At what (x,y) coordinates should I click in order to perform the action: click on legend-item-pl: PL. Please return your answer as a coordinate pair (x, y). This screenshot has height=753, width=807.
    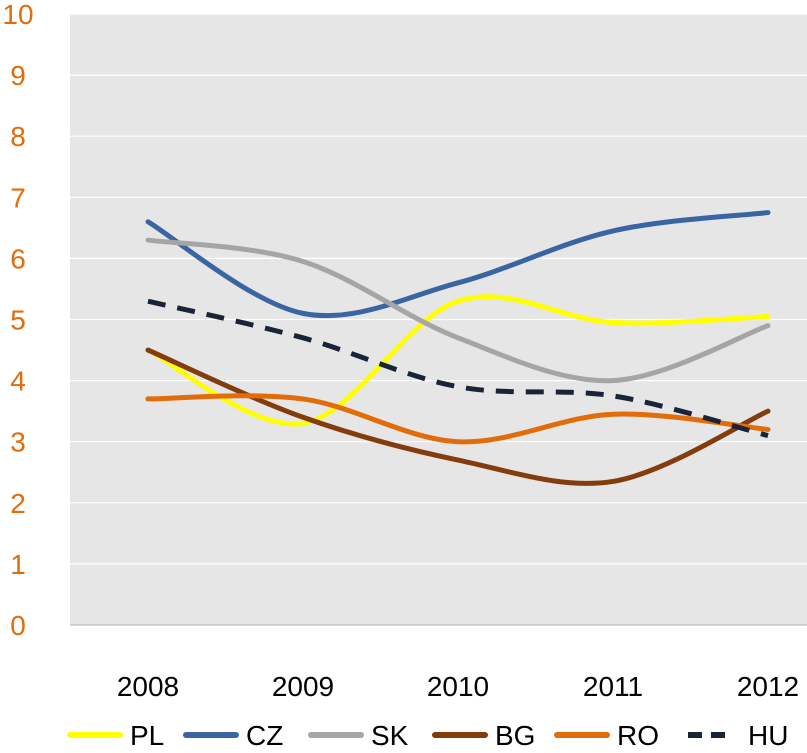
    Looking at the image, I should click on (115, 735).